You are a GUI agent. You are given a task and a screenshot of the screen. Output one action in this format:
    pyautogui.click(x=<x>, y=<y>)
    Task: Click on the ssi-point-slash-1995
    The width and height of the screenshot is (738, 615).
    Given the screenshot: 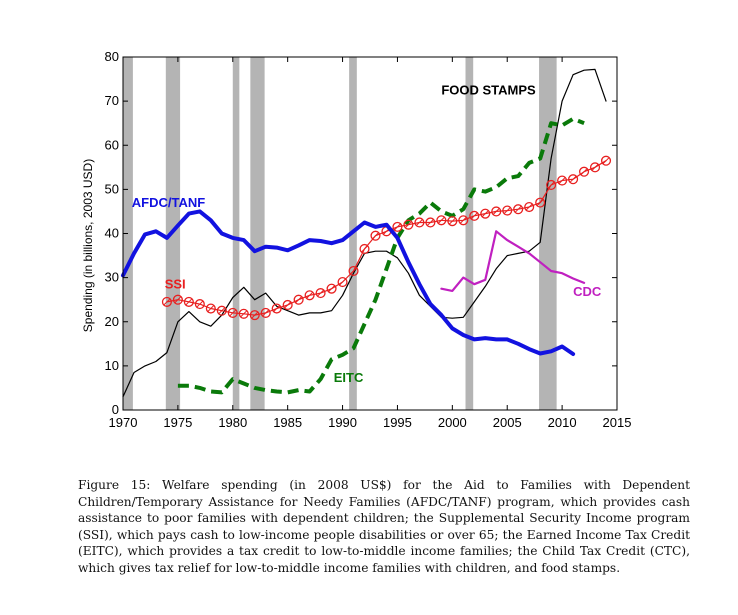 What is the action you would take?
    pyautogui.click(x=397, y=227)
    